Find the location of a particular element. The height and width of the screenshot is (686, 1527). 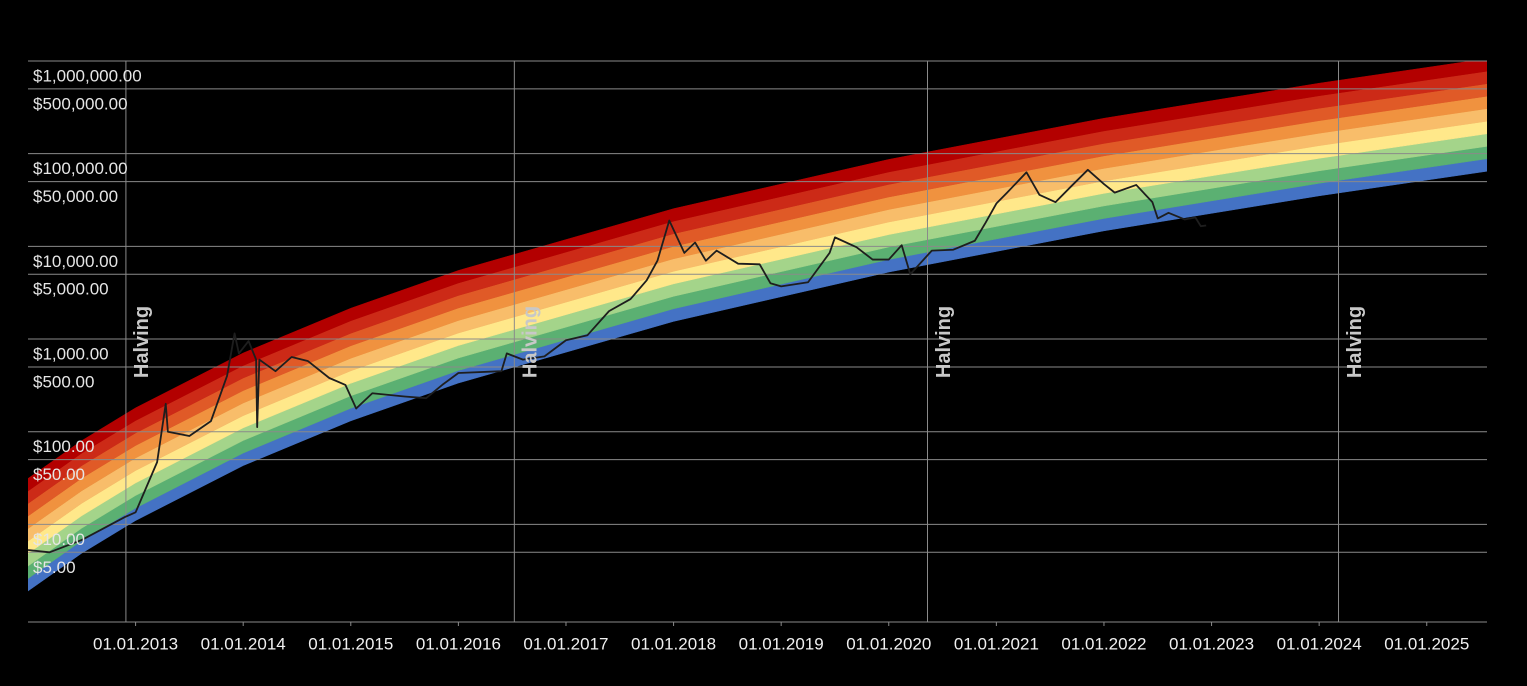

x-tick-label: 01.01.2021 is located at coordinates (996, 643).